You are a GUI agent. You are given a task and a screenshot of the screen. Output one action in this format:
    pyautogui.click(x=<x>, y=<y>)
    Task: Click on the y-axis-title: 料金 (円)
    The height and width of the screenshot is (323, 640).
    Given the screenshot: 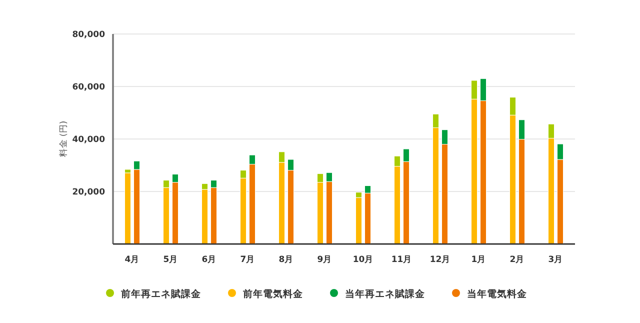 What is the action you would take?
    pyautogui.click(x=63, y=139)
    